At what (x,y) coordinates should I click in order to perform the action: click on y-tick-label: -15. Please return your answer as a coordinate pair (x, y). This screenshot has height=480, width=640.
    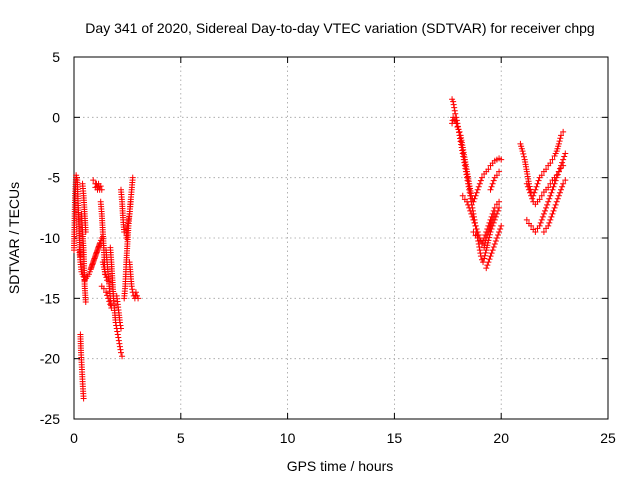
    Looking at the image, I should click on (50, 298).